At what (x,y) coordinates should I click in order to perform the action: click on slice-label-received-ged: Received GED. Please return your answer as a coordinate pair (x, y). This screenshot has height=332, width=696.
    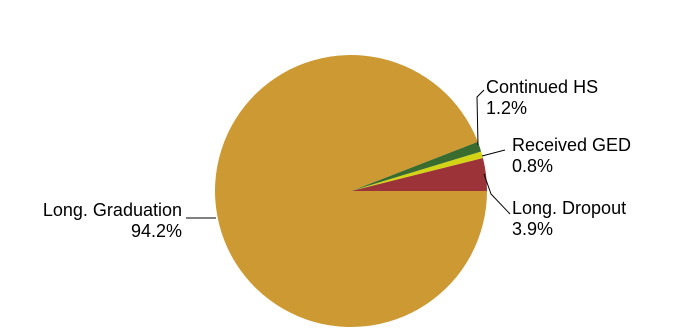
    Looking at the image, I should click on (571, 145).